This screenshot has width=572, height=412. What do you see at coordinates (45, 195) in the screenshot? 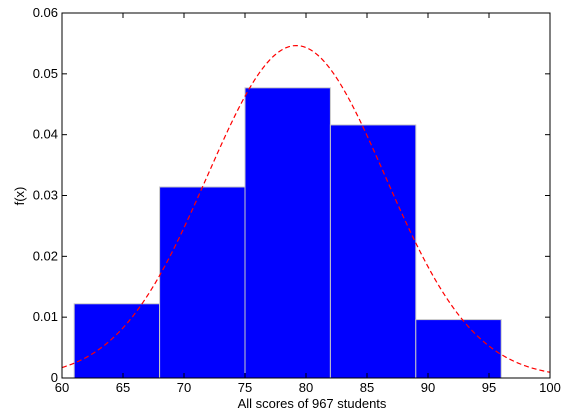
I see `y-tick-label-3: 0.03` at bounding box center [45, 195].